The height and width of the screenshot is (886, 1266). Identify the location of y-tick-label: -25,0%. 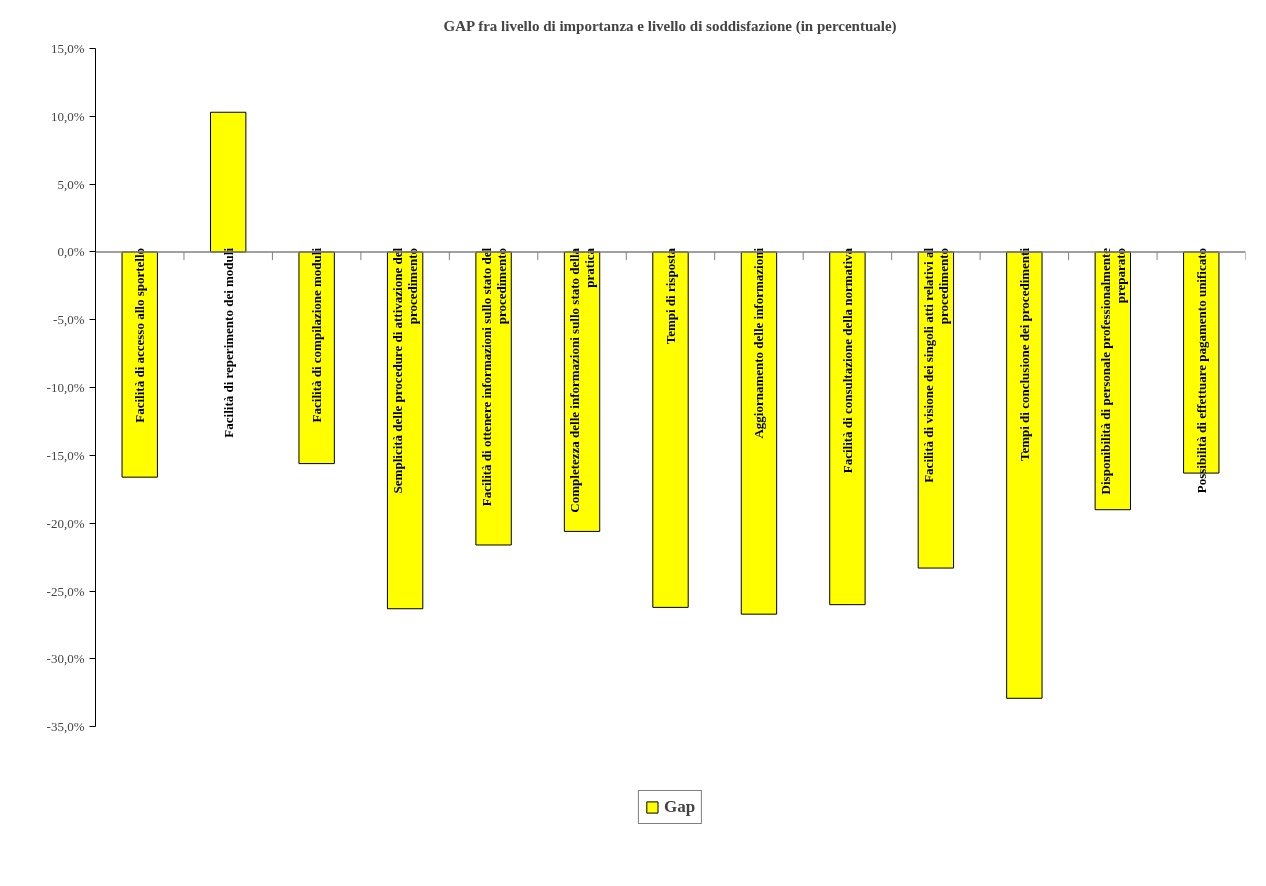
(65, 591).